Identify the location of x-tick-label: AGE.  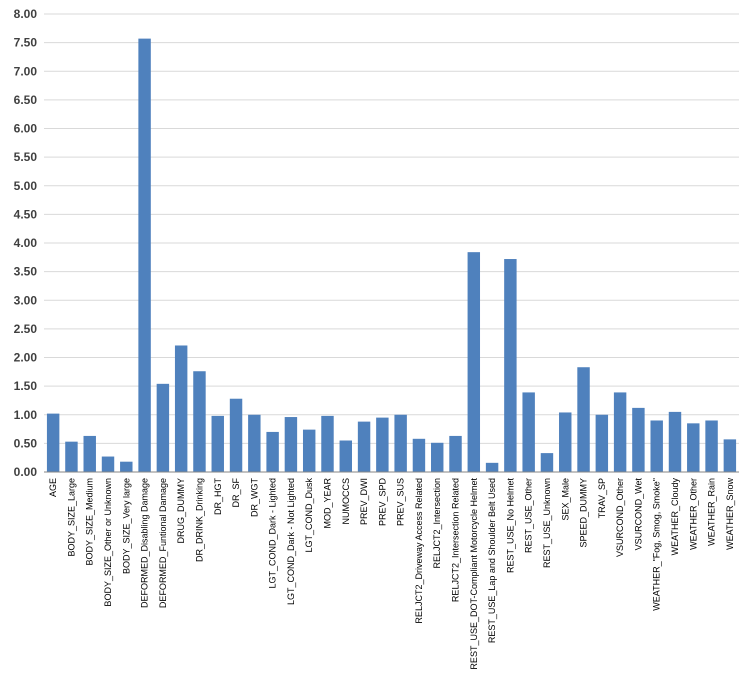
(53, 487).